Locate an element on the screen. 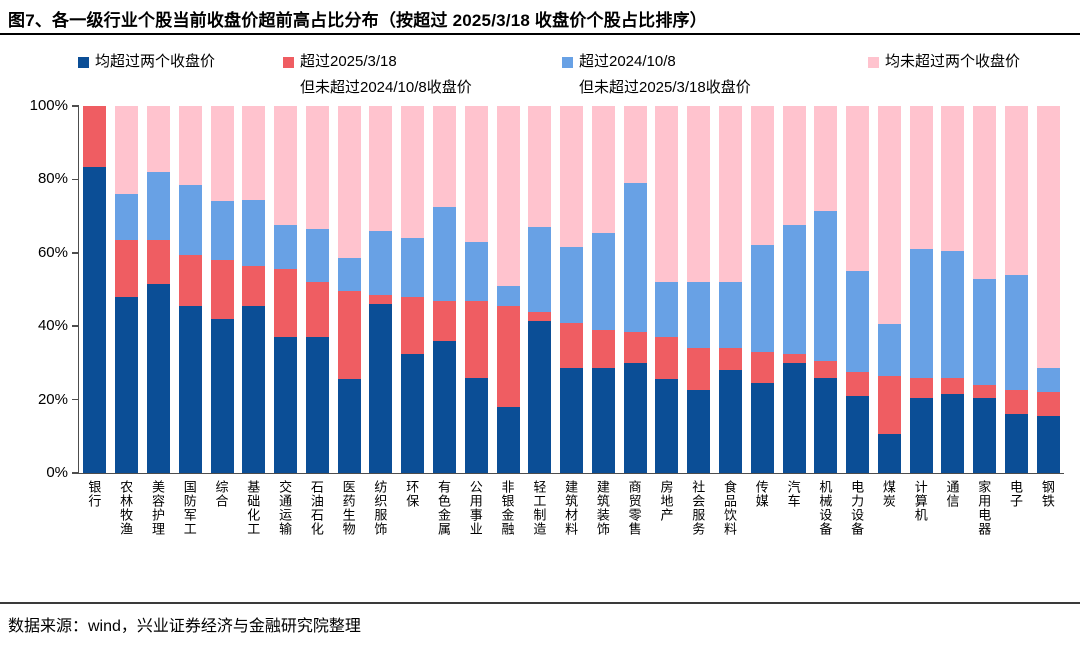  legend-item: 超过2024/10/8 但未超过2025/3/18收盘价 is located at coordinates (656, 75).